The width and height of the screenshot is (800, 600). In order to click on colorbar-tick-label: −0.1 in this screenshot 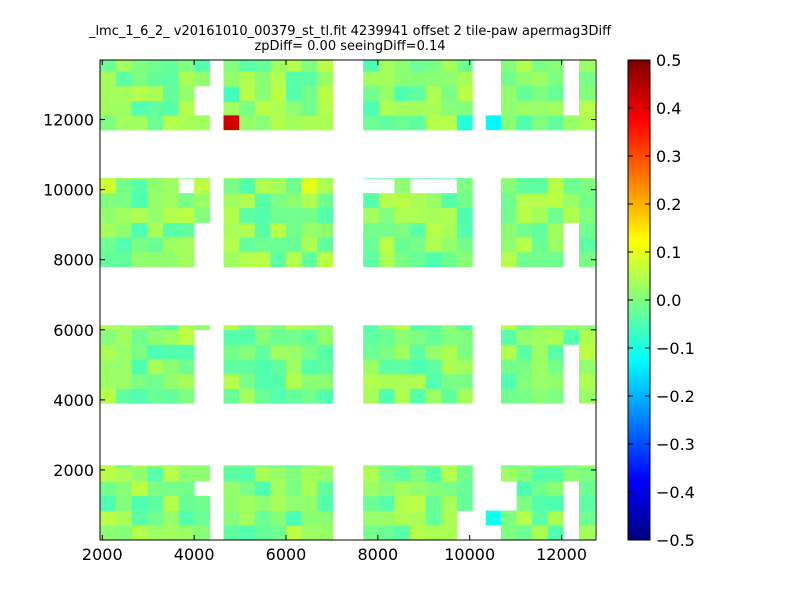, I will do `click(675, 348)`.